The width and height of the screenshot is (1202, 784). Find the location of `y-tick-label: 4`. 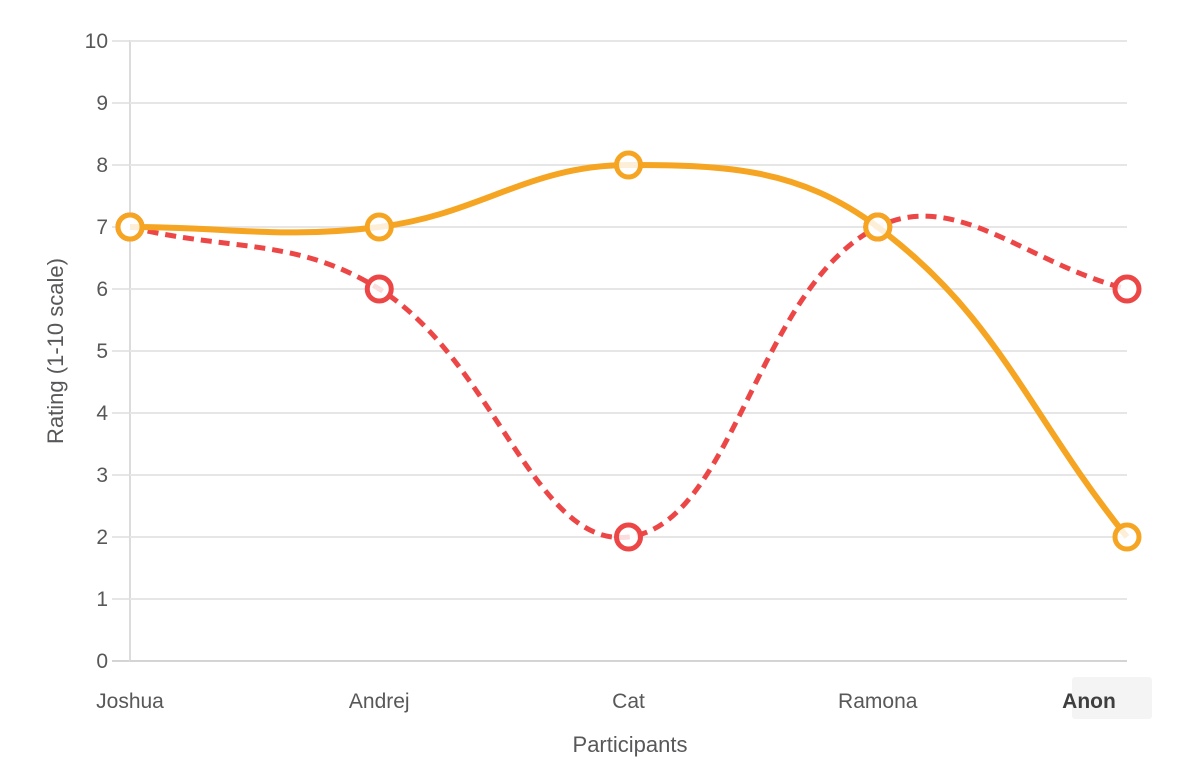

y-tick-label: 4 is located at coordinates (102, 413).